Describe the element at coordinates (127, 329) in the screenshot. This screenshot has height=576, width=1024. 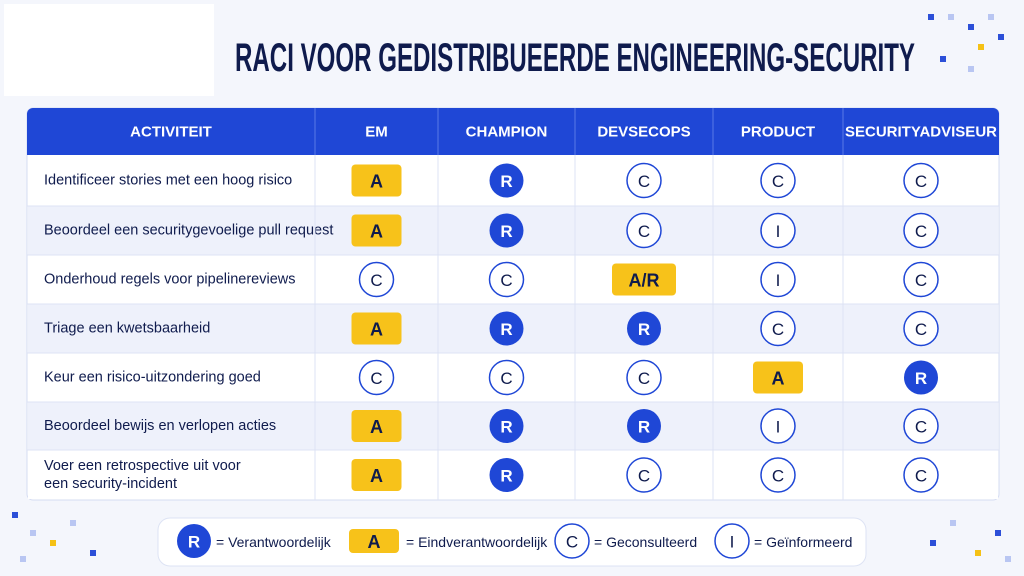
I see `activity-label: Triage een kwetsbaarheid` at that location.